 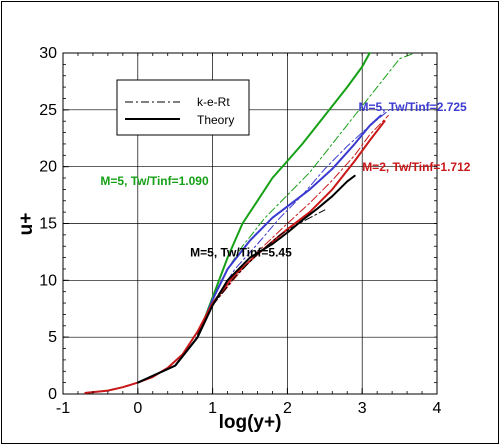 What do you see at coordinates (249, 408) in the screenshot?
I see `x-tick-labels: -1 0 1 2 3 4` at bounding box center [249, 408].